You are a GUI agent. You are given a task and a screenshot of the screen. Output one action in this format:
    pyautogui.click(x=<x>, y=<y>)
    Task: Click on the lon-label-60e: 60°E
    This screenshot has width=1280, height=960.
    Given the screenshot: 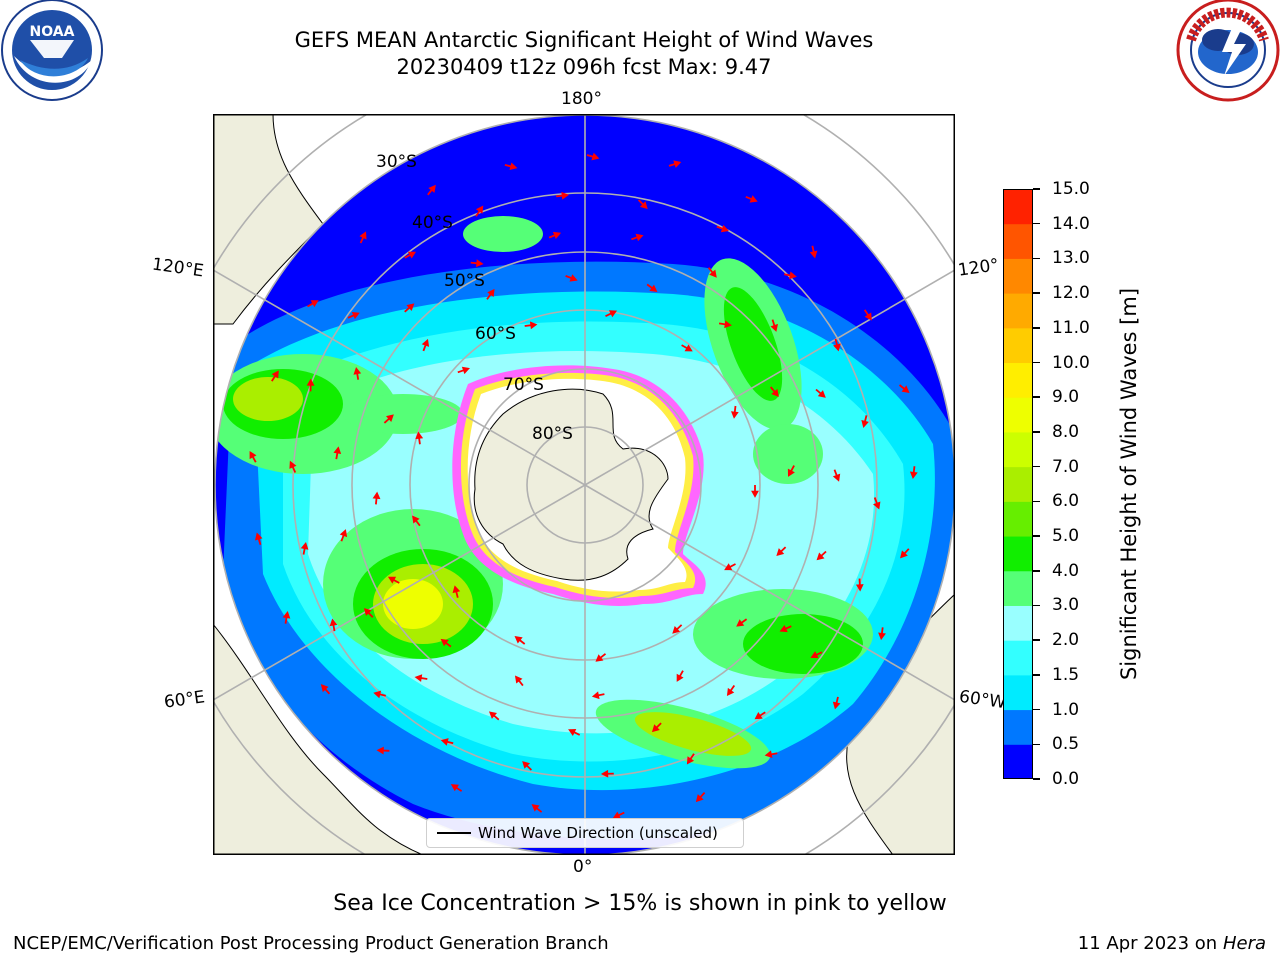 What is the action you would take?
    pyautogui.click(x=184, y=700)
    